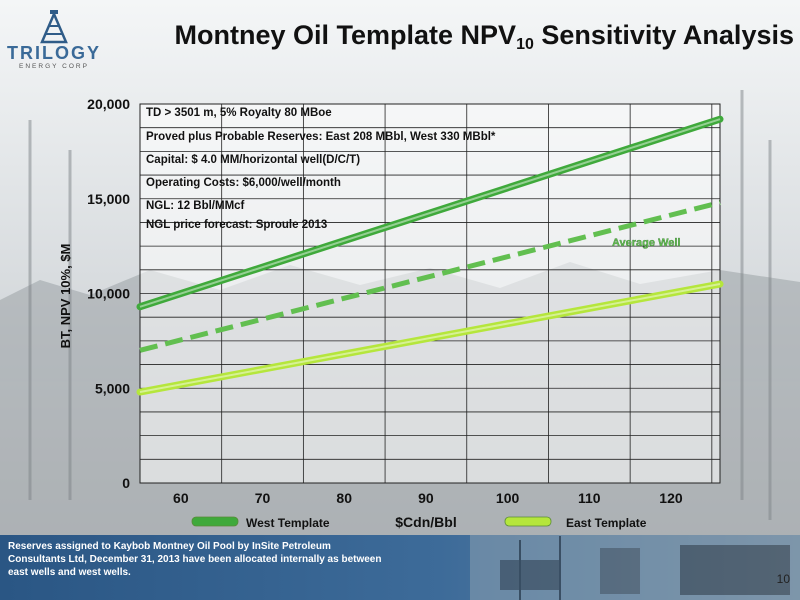 This screenshot has height=600, width=800. Describe the element at coordinates (253, 160) in the screenshot. I see `annotation-line: Capital: $ 4.0 MM/horizontal well(D/C/T)` at that location.